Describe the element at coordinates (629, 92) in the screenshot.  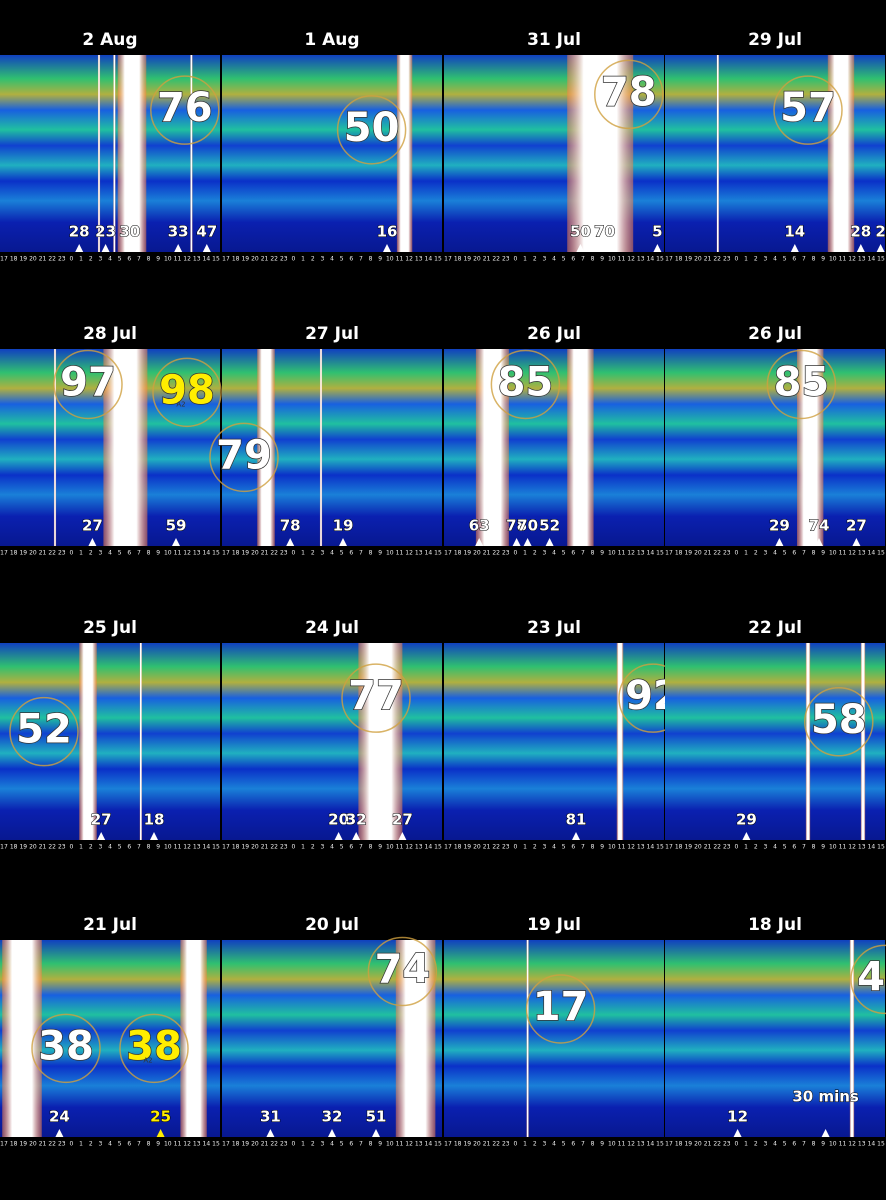
I see `main-value: 78` at that location.